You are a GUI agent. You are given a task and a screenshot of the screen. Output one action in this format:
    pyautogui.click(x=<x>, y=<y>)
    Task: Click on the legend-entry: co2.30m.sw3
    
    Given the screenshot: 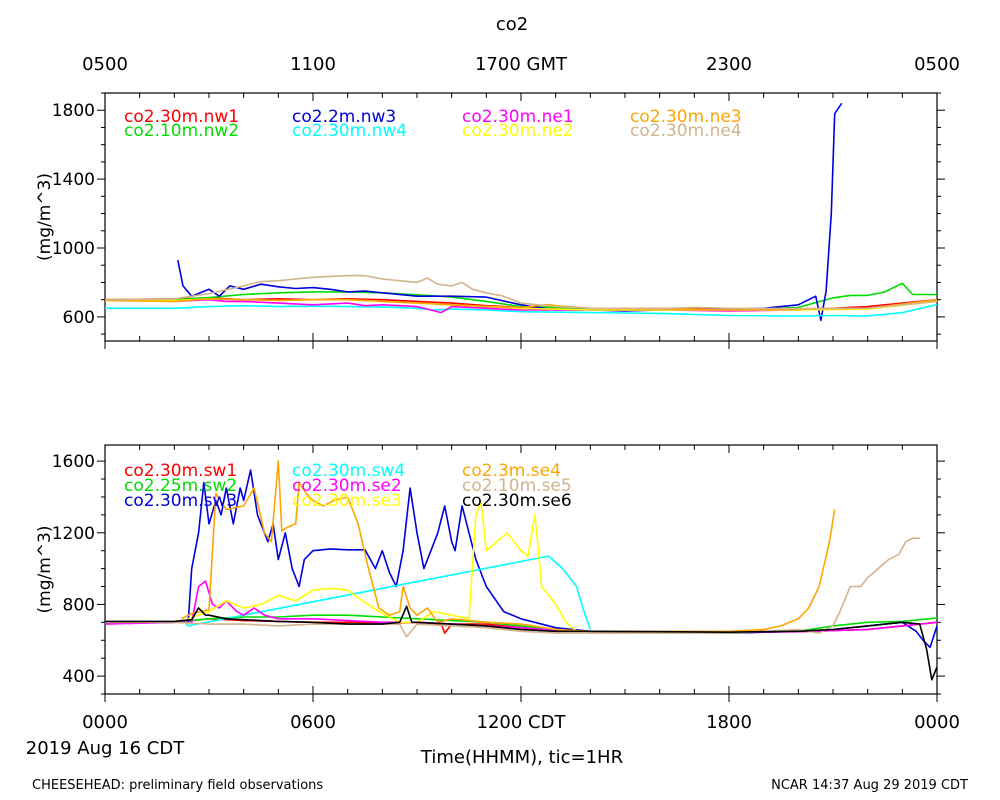 What is the action you would take?
    pyautogui.click(x=180, y=501)
    